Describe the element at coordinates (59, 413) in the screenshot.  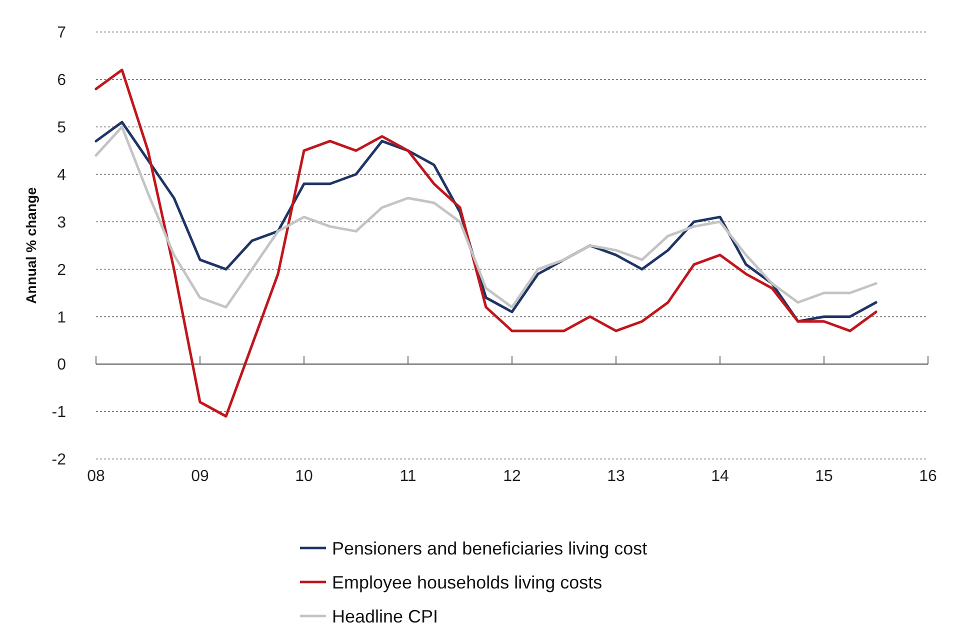
I see `y-tick-label: -1` at that location.